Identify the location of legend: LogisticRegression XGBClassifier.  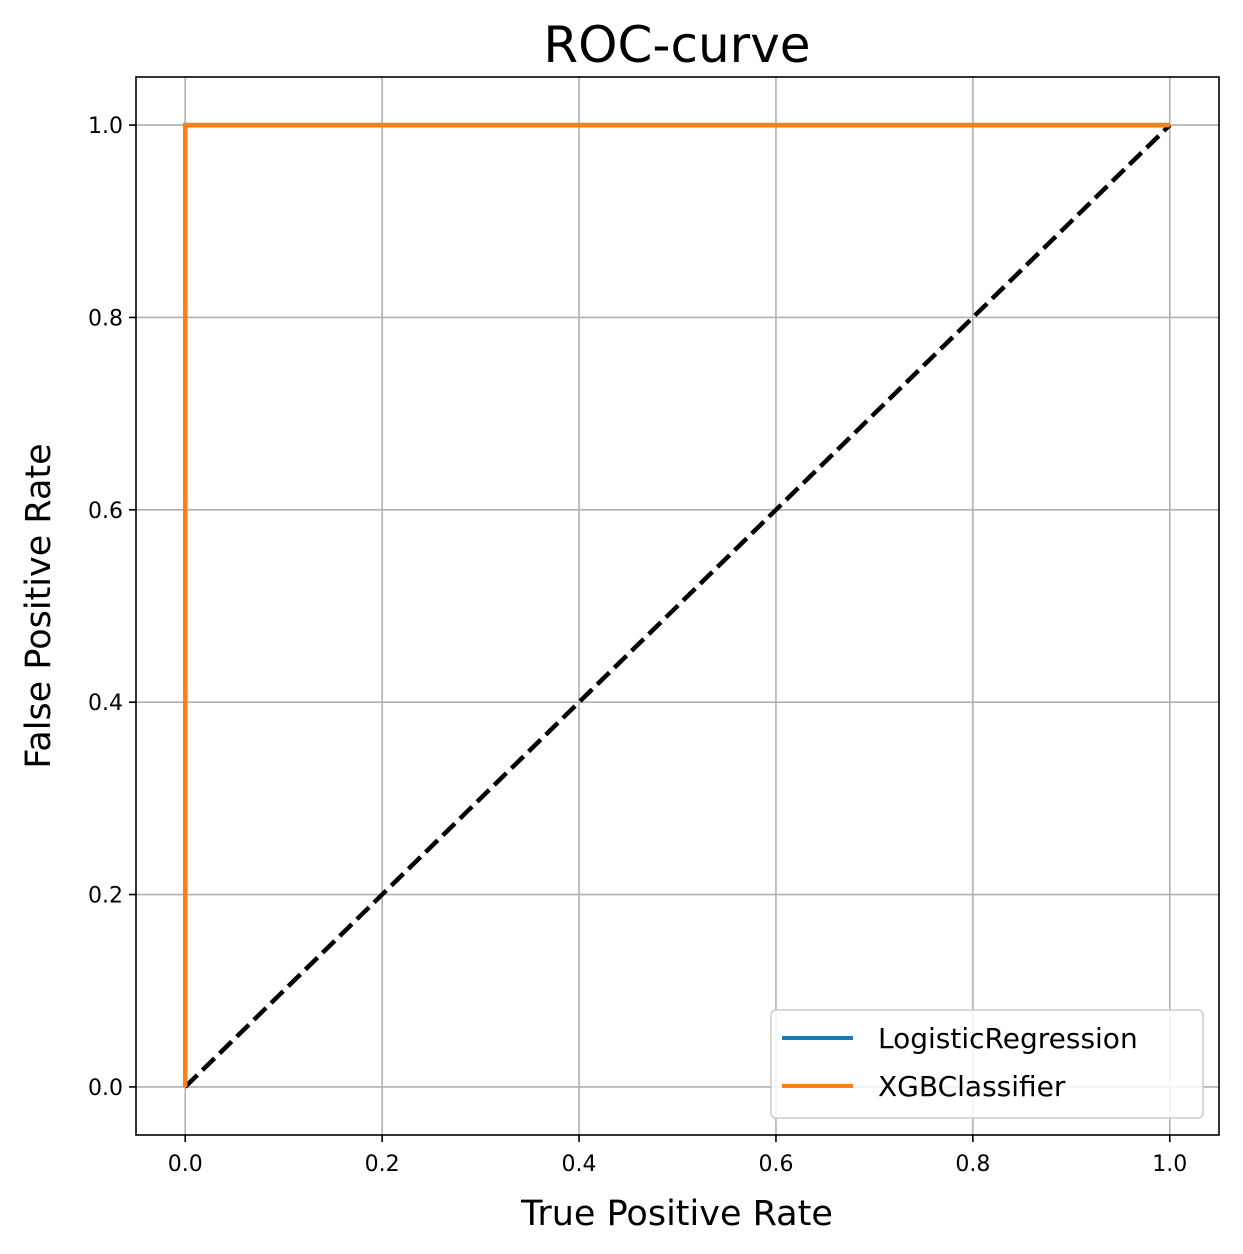
(987, 1064).